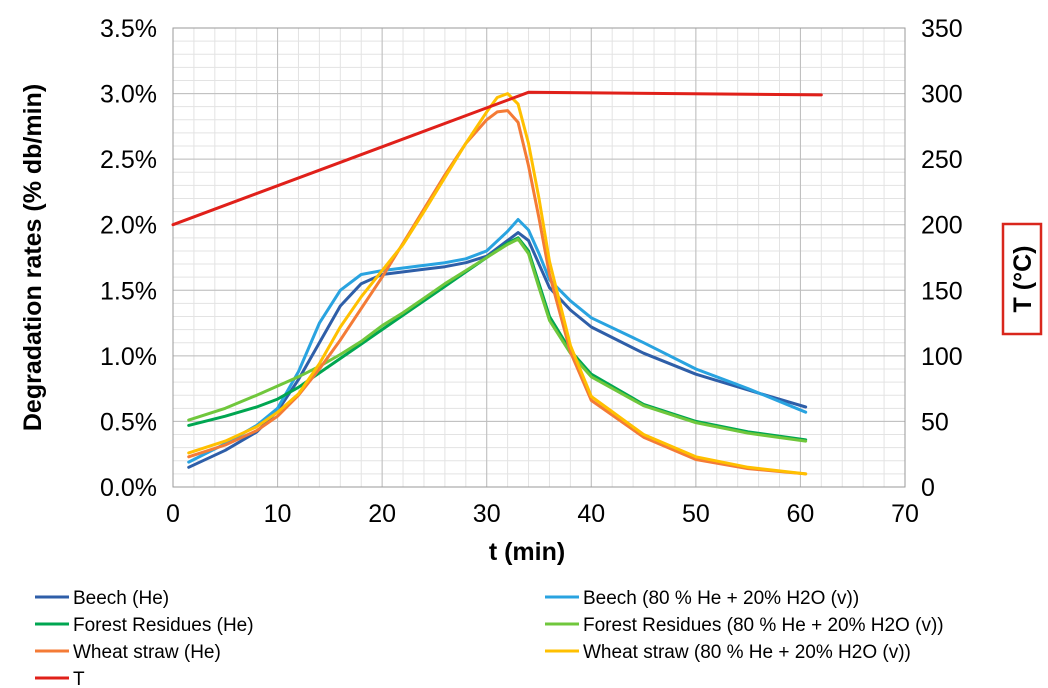 This screenshot has height=688, width=1048. What do you see at coordinates (942, 160) in the screenshot?
I see `y2-tick-label: 250` at bounding box center [942, 160].